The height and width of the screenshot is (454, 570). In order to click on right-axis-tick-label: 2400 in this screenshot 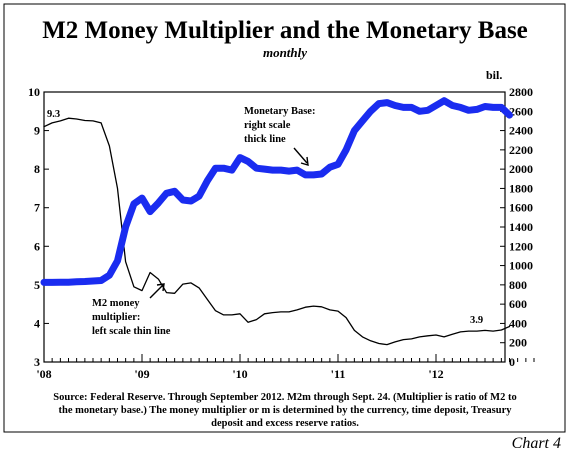, I will do `click(521, 131)`.